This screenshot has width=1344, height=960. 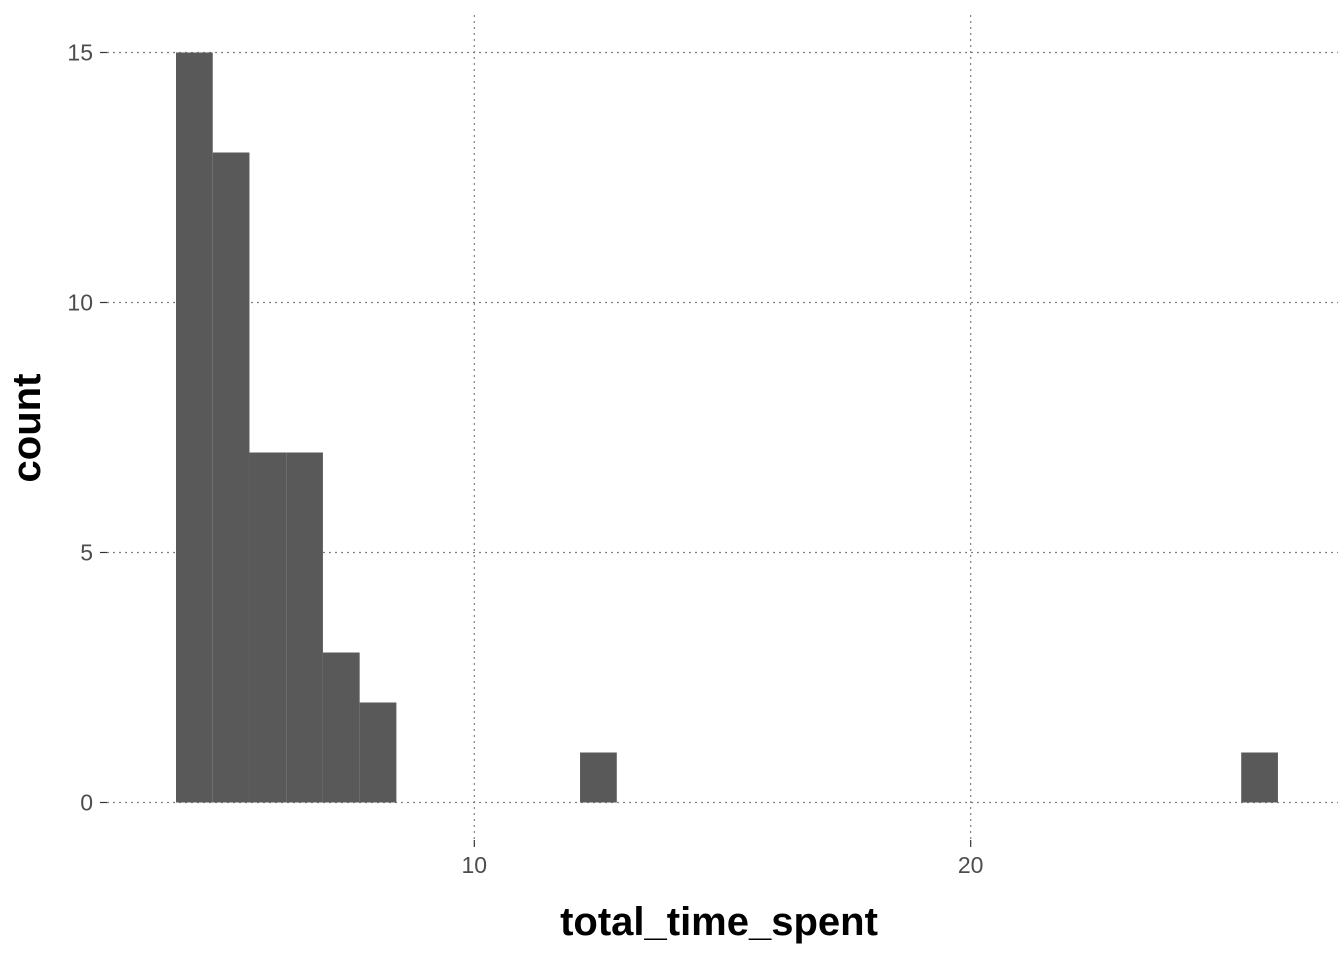 What do you see at coordinates (80, 303) in the screenshot?
I see `y-tick-label-10: 10` at bounding box center [80, 303].